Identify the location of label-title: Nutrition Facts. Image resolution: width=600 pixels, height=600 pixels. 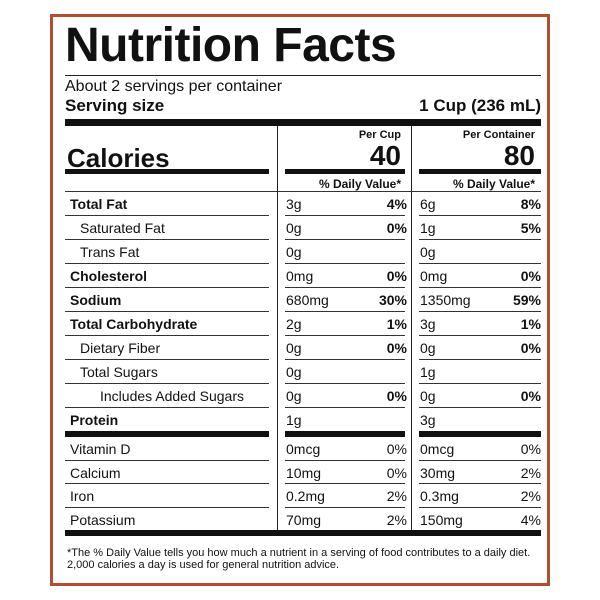
(231, 45).